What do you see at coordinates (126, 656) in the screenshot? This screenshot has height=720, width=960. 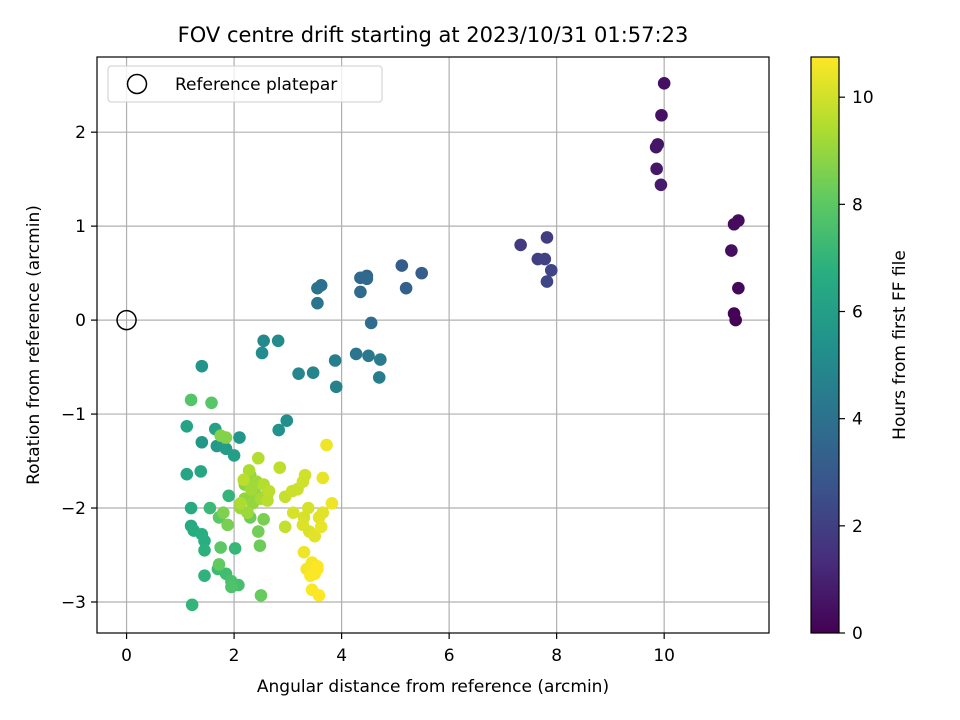 I see `x-tick-label: 0` at bounding box center [126, 656].